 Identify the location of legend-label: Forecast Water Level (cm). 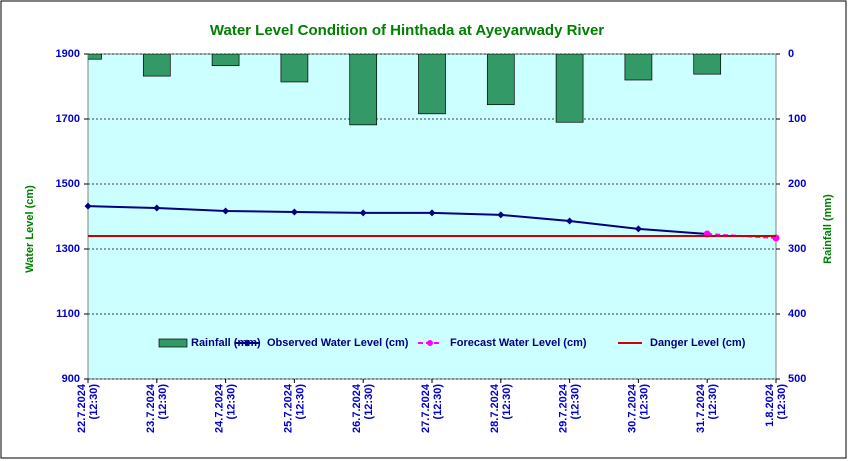
(518, 343).